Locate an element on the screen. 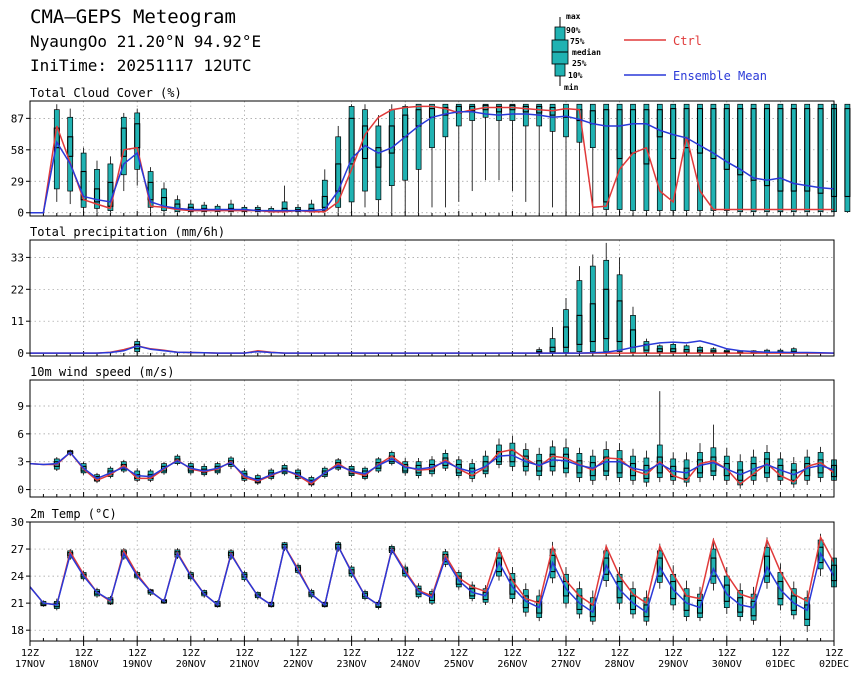 This screenshot has width=860, height=679. temp-ytick-label: 27 is located at coordinates (17, 549).